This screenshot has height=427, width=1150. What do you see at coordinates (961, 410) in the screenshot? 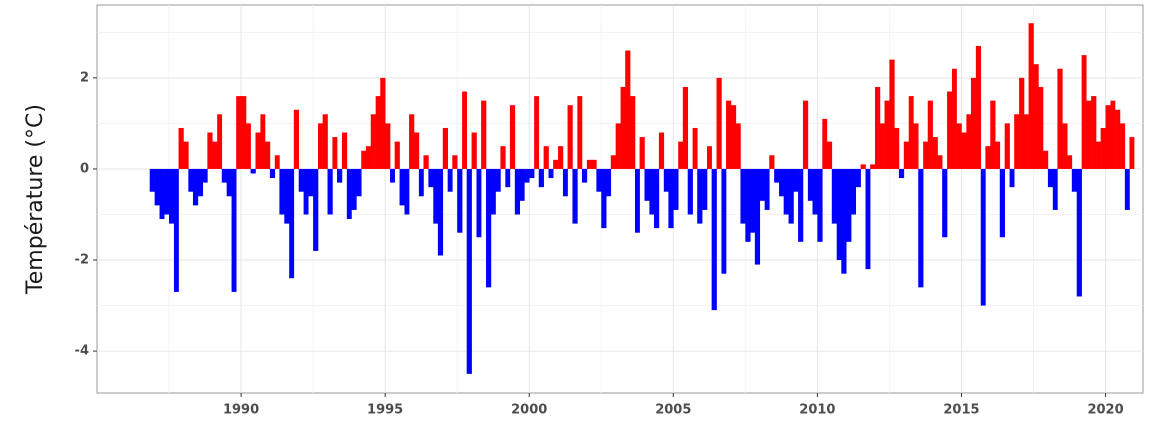
I see `x-tick-label: 2015` at bounding box center [961, 410].